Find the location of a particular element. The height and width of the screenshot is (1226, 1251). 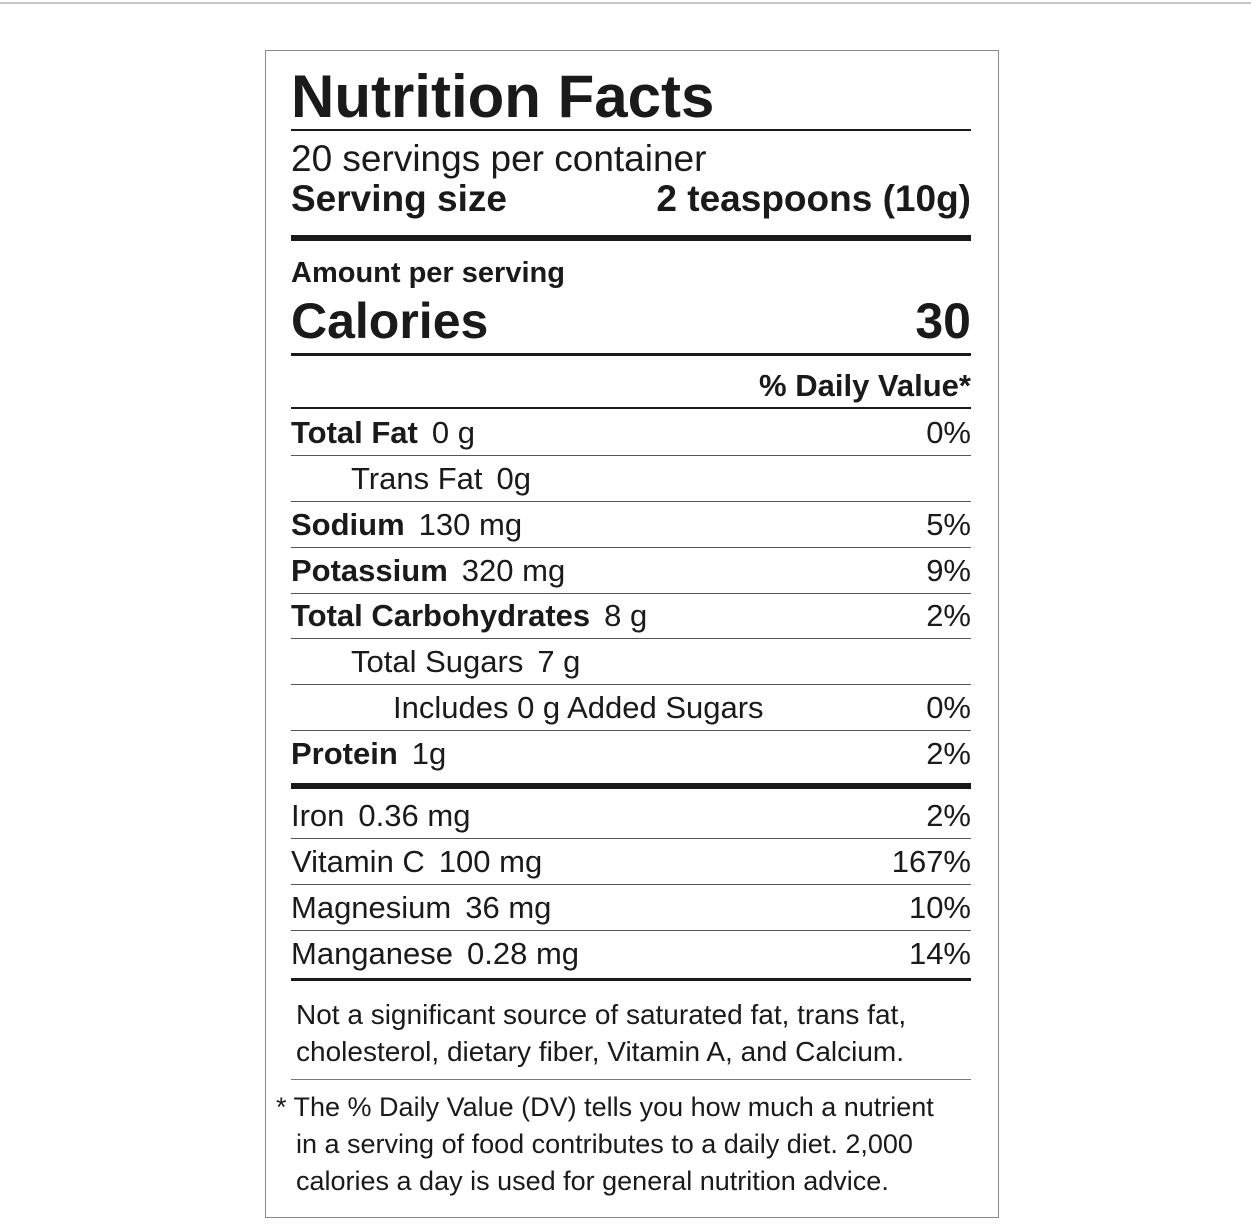

nutrient: Total Carbohydrates 8 g is located at coordinates (469, 615).